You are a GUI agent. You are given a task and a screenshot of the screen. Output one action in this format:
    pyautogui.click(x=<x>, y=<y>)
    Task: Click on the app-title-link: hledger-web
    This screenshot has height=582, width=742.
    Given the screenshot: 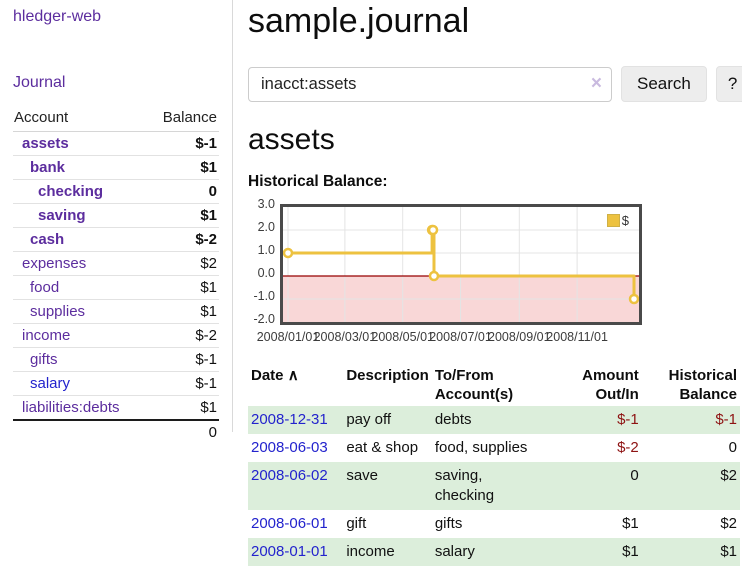 What is the action you would take?
    pyautogui.click(x=57, y=16)
    